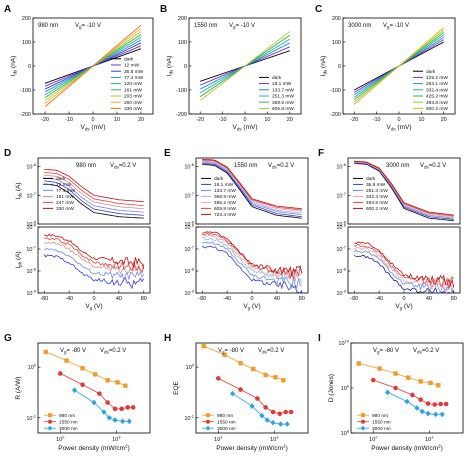 The width and height of the screenshot is (474, 469). Describe the element at coordinates (377, 209) in the screenshot. I see `legend-entry: 600.2 mW` at that location.